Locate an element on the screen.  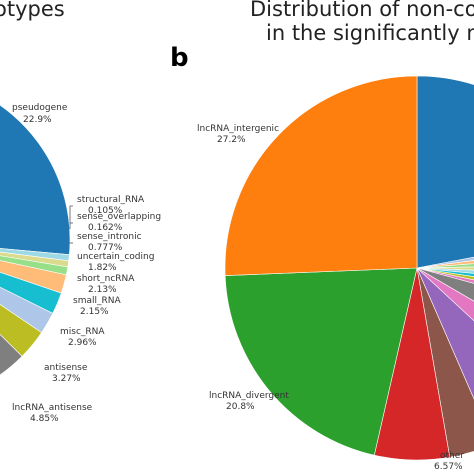
label-misc-rna: misc_RNA is located at coordinates (82, 332).